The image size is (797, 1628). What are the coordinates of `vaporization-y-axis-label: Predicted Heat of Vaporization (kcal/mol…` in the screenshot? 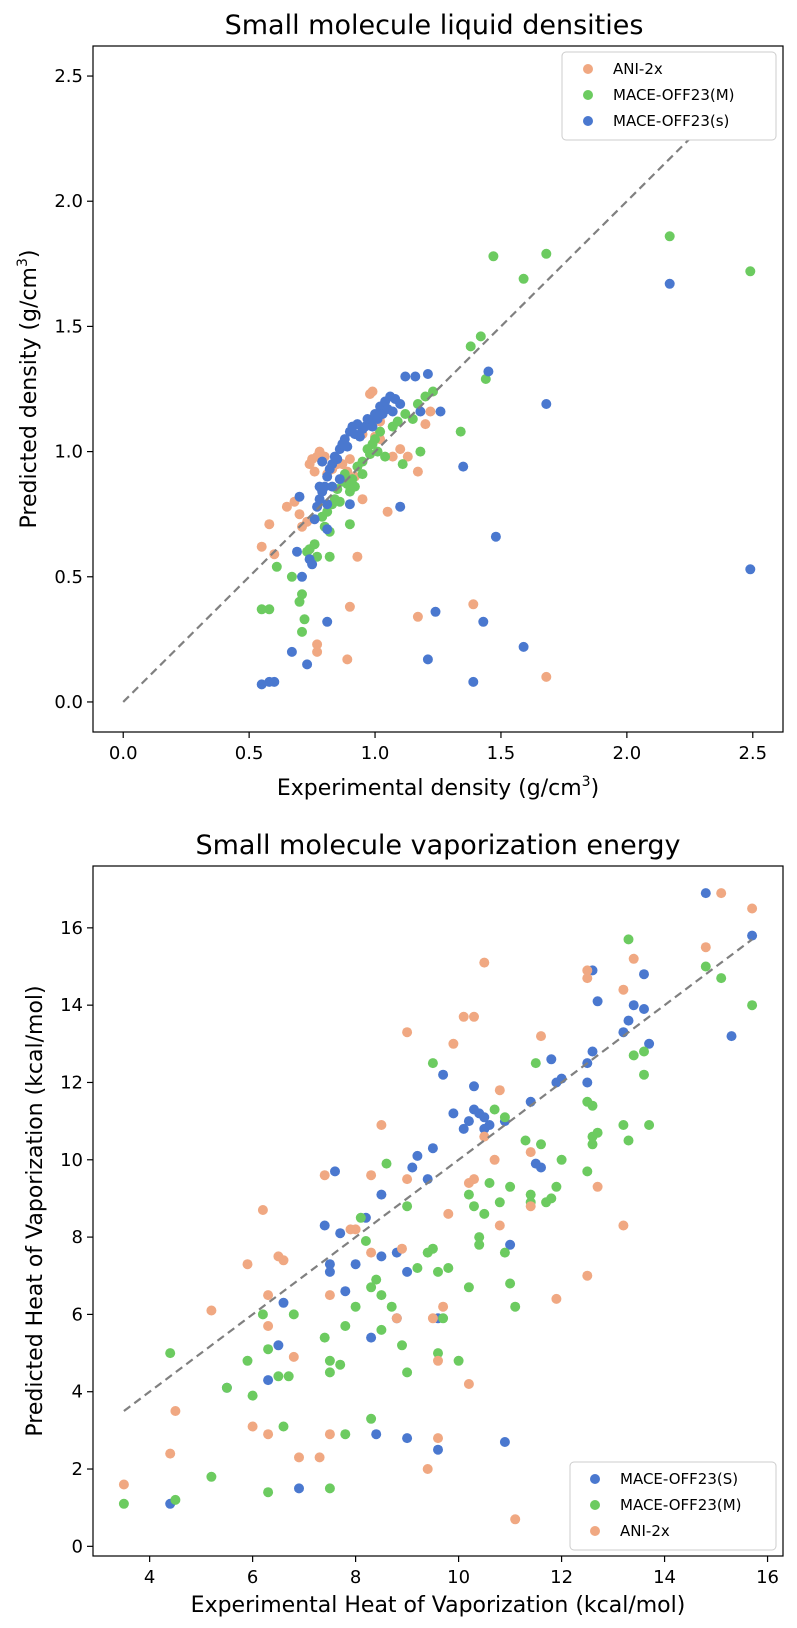 It's located at (35, 1210).